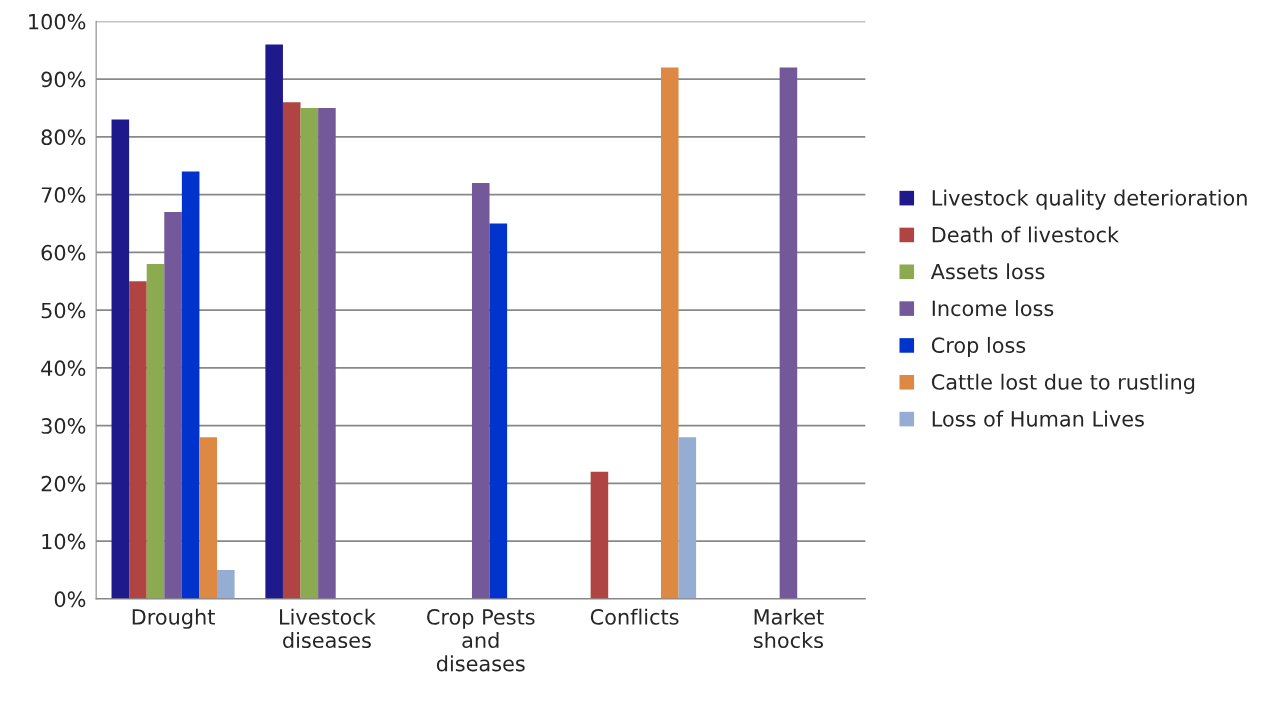 This screenshot has width=1282, height=713. What do you see at coordinates (987, 271) in the screenshot?
I see `legend-label: Assets loss` at bounding box center [987, 271].